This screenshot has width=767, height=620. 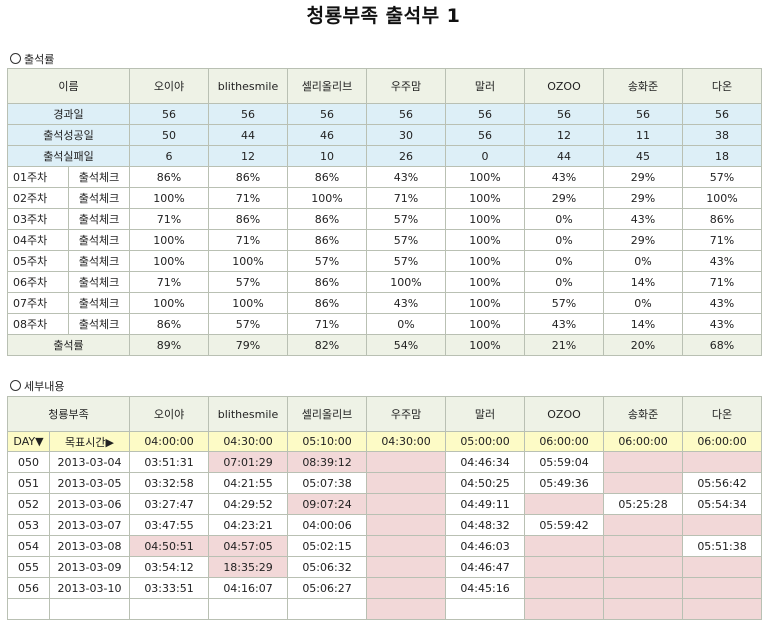 What do you see at coordinates (38, 198) in the screenshot?
I see `week-label: 02주차` at bounding box center [38, 198].